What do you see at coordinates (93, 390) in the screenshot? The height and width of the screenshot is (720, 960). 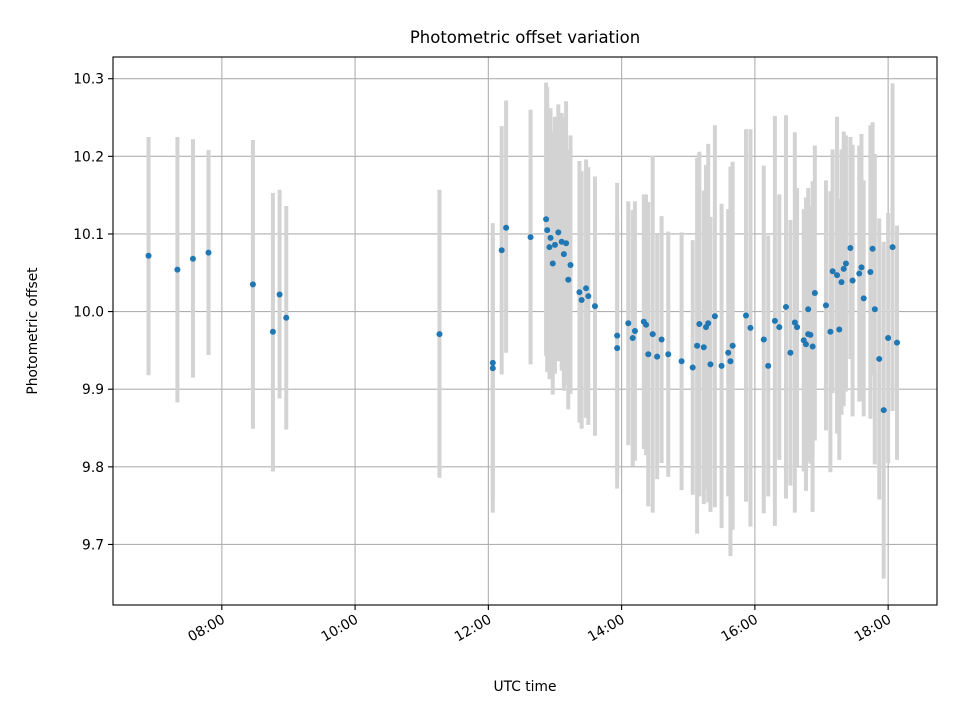 I see `y-tick-label: 9.9` at bounding box center [93, 390].